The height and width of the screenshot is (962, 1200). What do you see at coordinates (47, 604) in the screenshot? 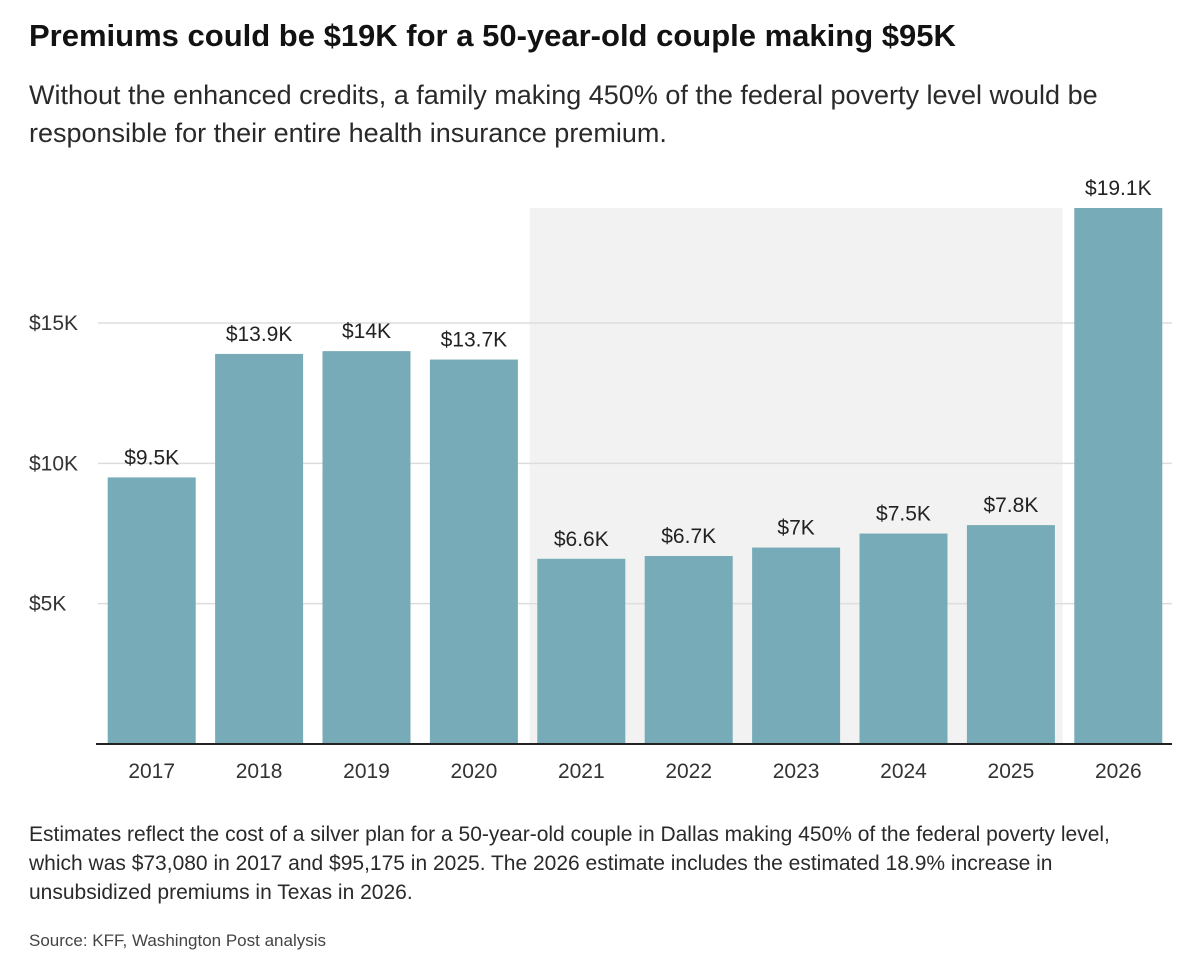
I see `y-tick-label: $5K` at bounding box center [47, 604].